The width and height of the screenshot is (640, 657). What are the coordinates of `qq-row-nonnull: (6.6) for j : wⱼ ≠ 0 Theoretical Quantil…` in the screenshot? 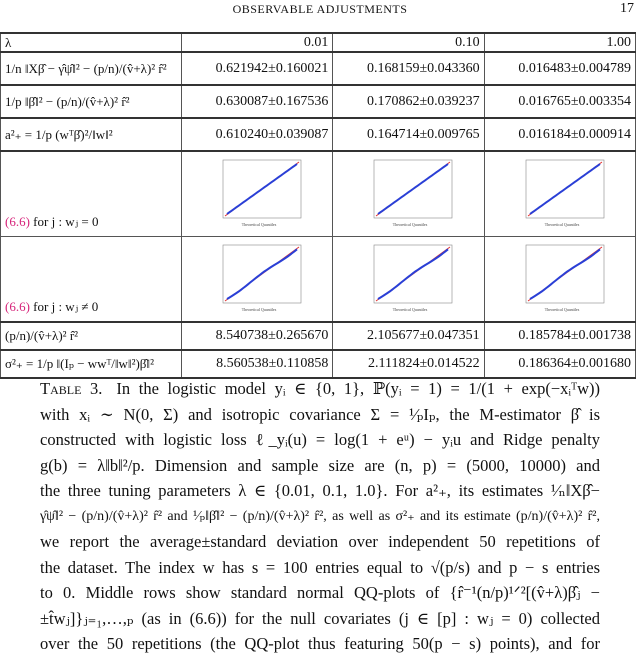 It's located at (318, 279).